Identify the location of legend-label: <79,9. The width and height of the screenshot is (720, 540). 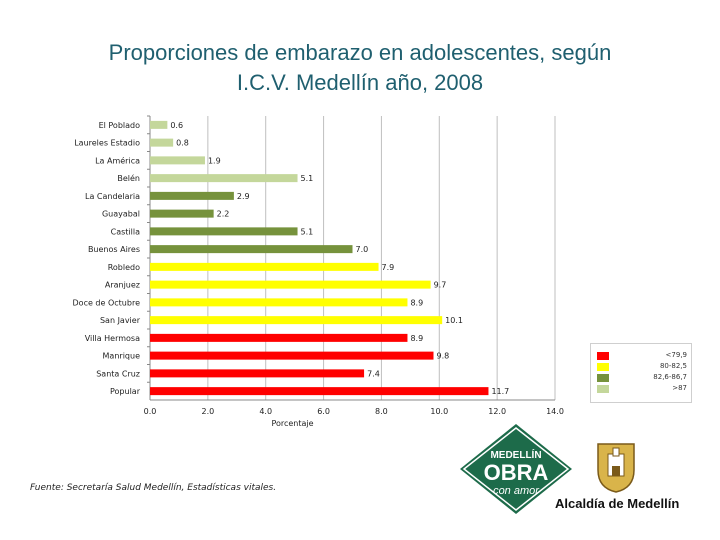
(676, 355).